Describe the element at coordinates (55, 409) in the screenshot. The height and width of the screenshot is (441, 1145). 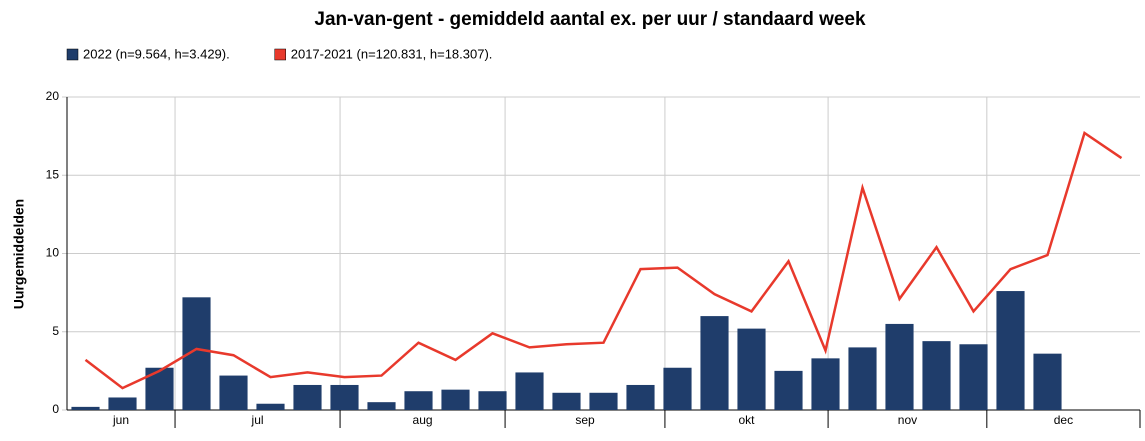
I see `y-tick-label: 0` at that location.